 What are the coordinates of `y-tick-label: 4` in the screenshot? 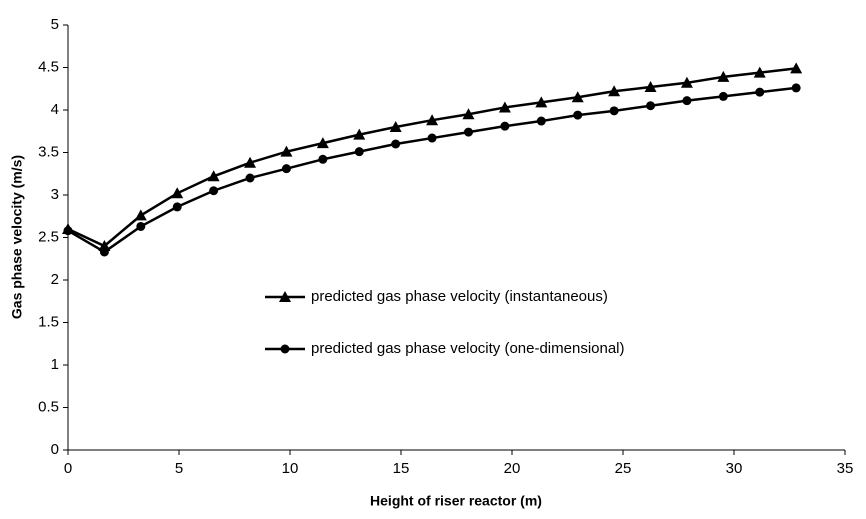 It's located at (55, 109).